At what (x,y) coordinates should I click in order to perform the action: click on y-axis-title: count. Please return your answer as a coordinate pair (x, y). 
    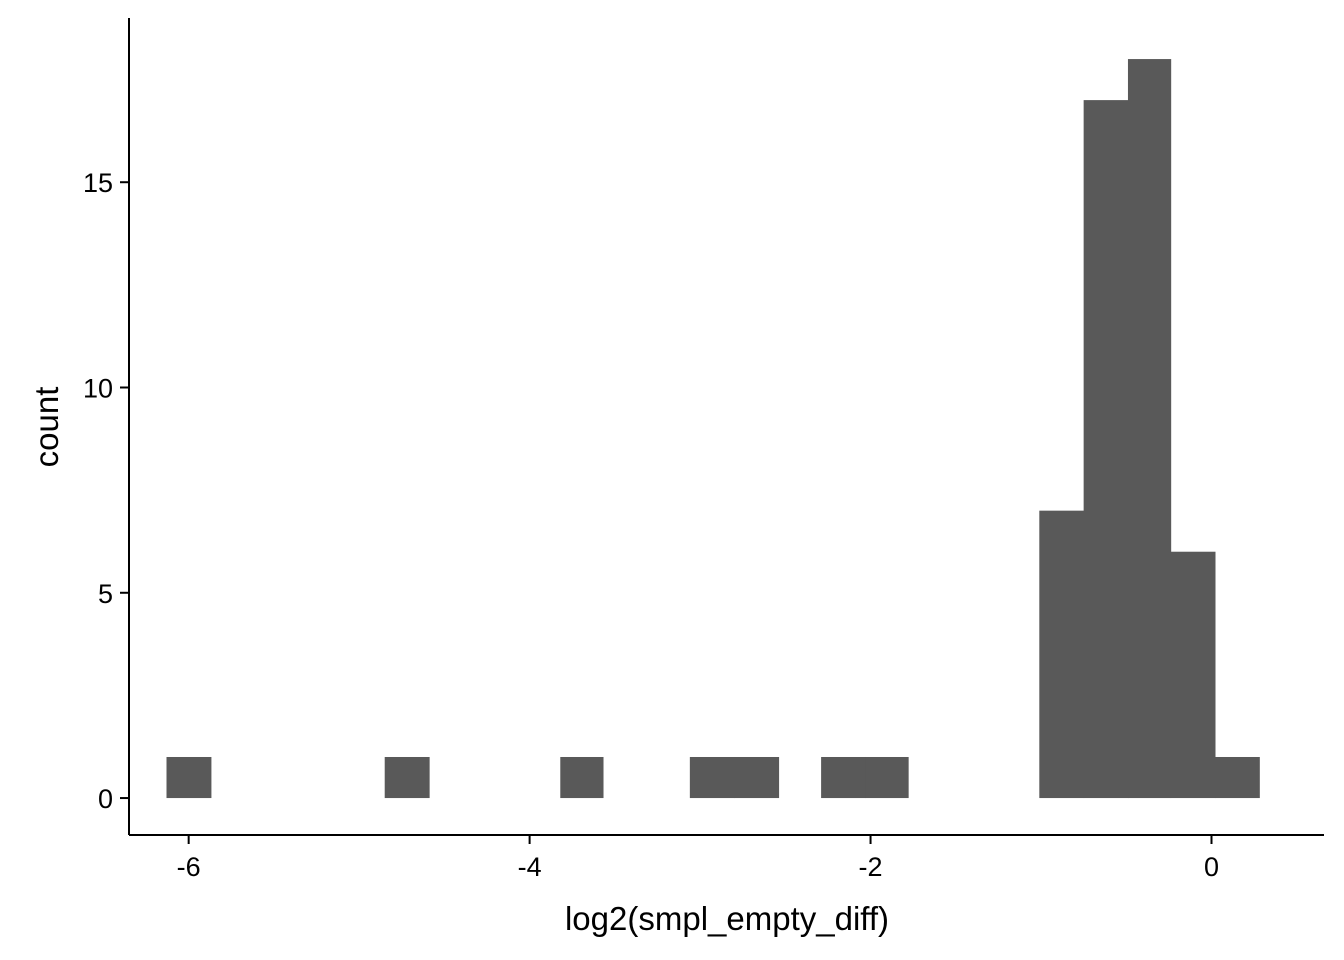
    Looking at the image, I should click on (46, 427).